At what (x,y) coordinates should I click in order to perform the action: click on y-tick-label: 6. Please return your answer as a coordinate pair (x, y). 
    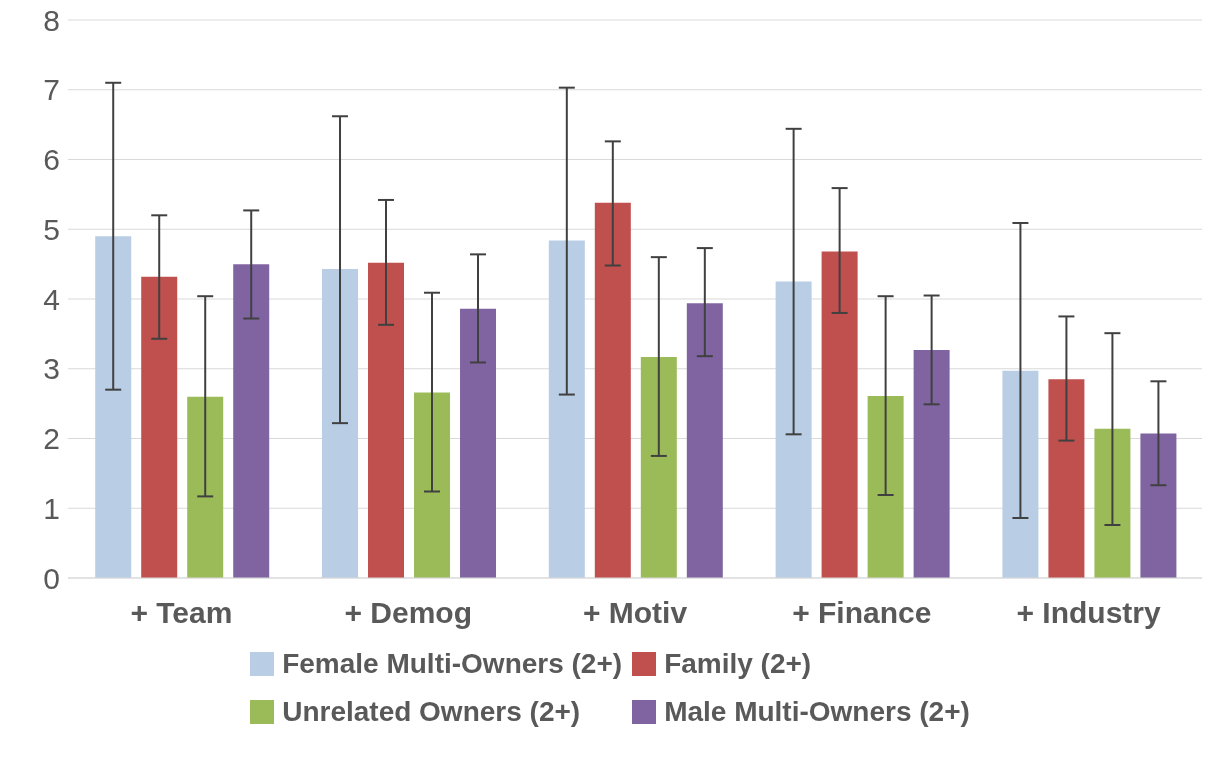
    Looking at the image, I should click on (51, 160).